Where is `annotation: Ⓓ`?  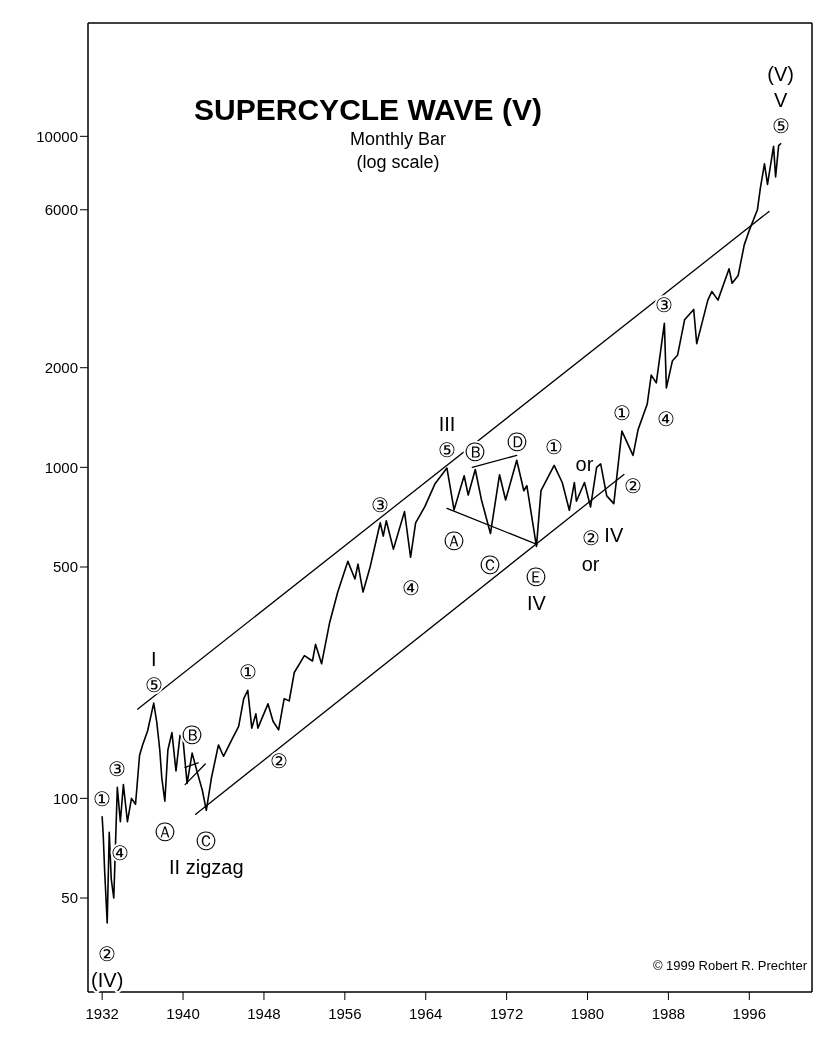
annotation: Ⓓ is located at coordinates (516, 442).